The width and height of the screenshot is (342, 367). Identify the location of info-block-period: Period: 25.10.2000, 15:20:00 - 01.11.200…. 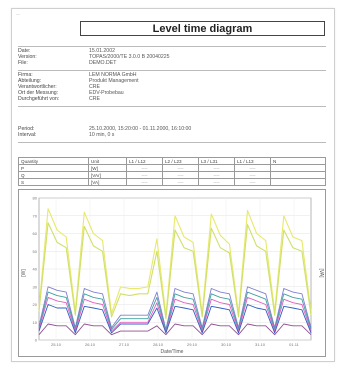
(172, 132).